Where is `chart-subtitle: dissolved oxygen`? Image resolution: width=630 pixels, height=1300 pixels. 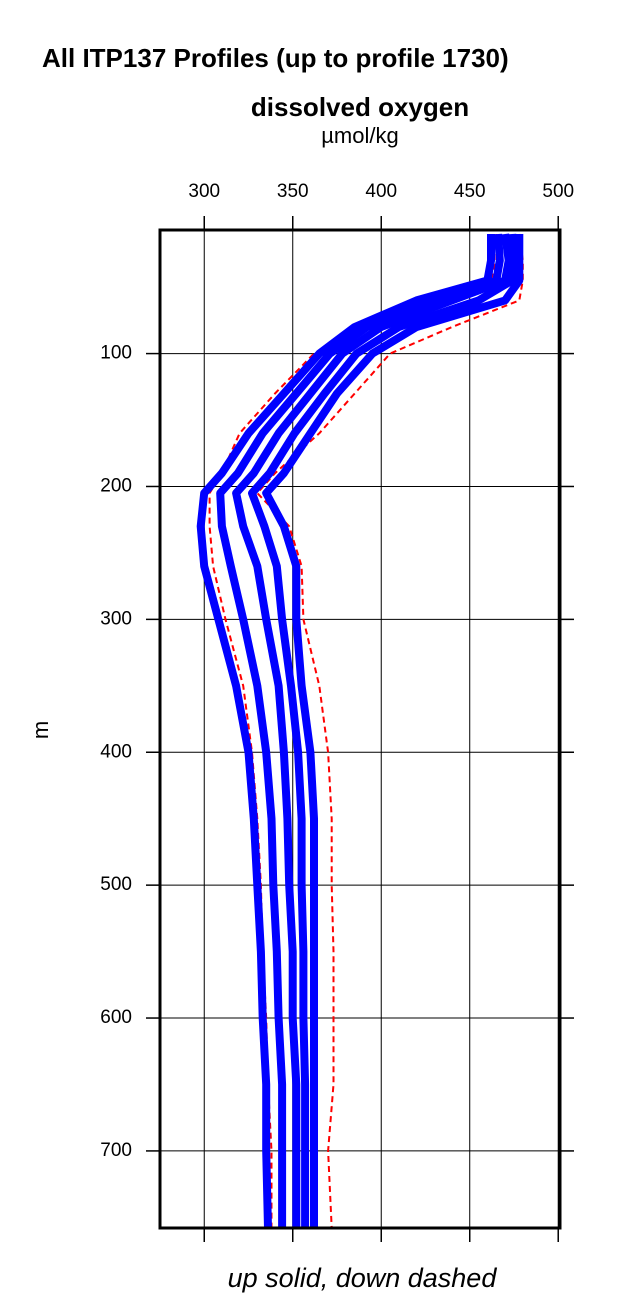 chart-subtitle: dissolved oxygen is located at coordinates (360, 107).